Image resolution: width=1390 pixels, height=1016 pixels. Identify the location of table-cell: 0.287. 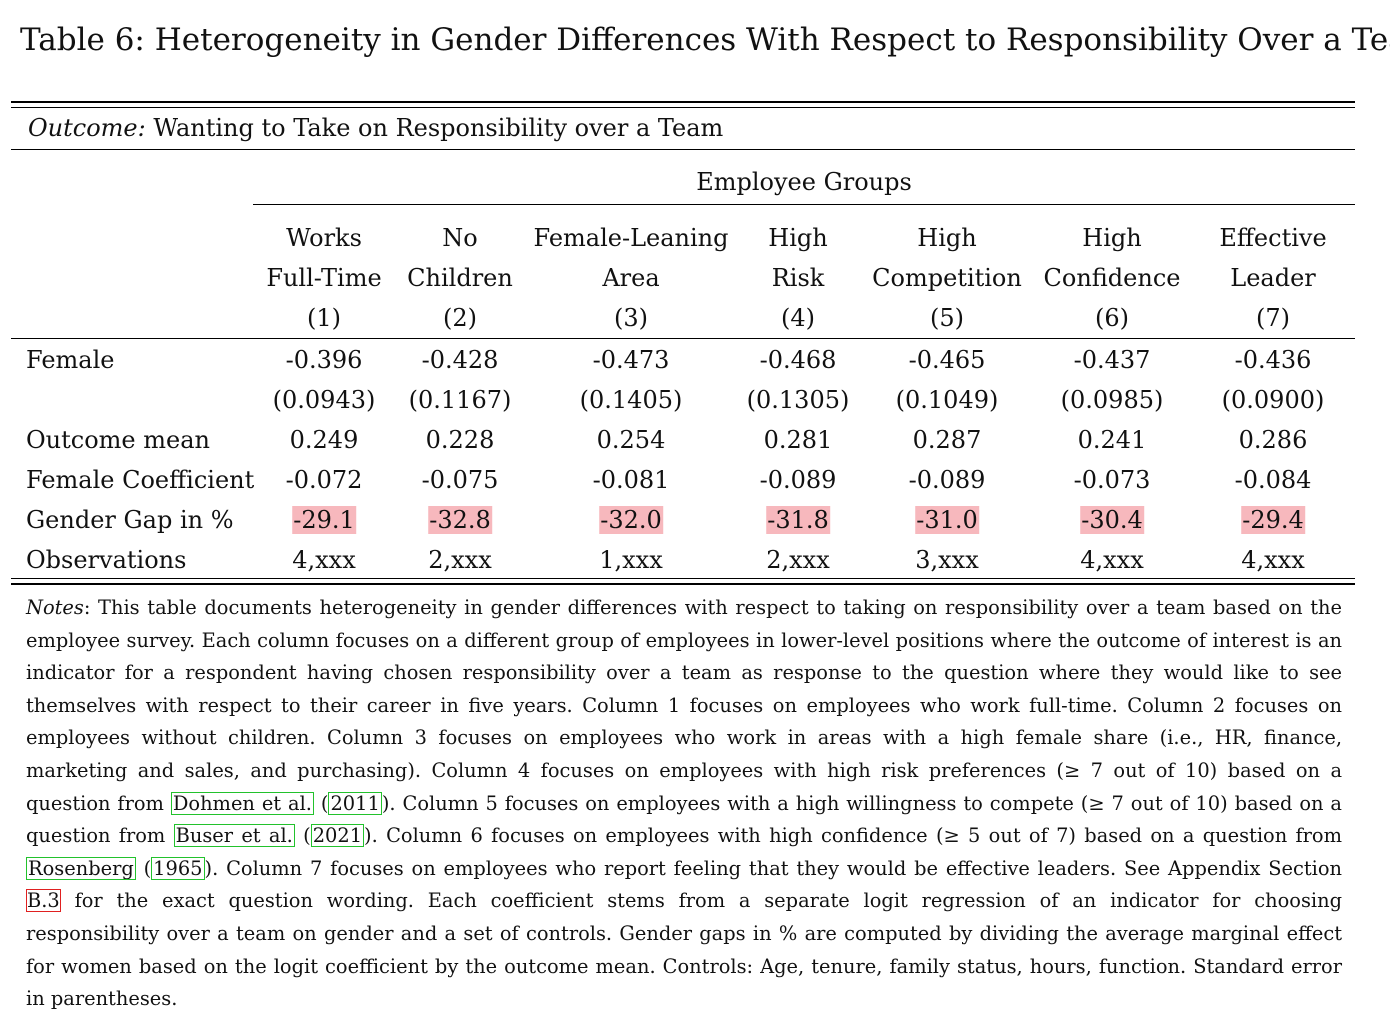
(947, 440).